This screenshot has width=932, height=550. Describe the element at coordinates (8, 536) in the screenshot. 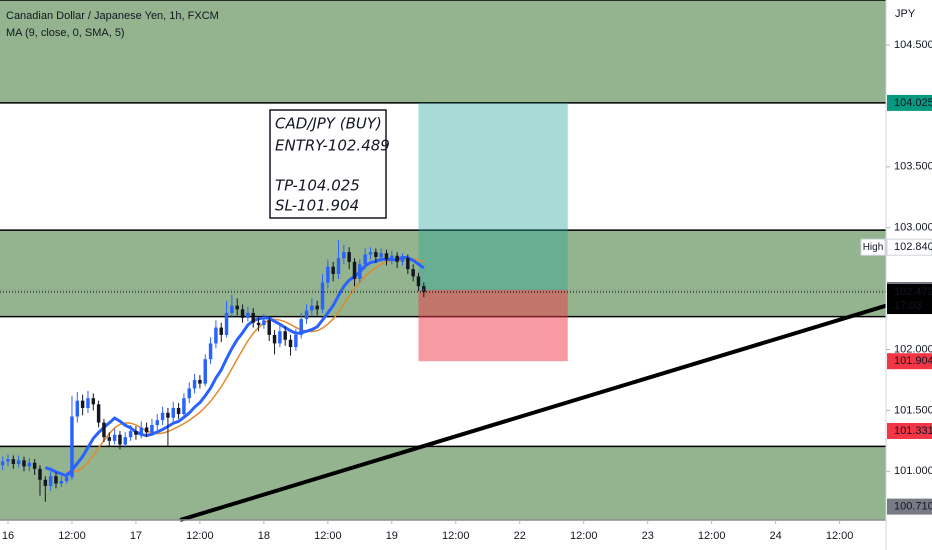

I see `x-tick-label: 16` at that location.